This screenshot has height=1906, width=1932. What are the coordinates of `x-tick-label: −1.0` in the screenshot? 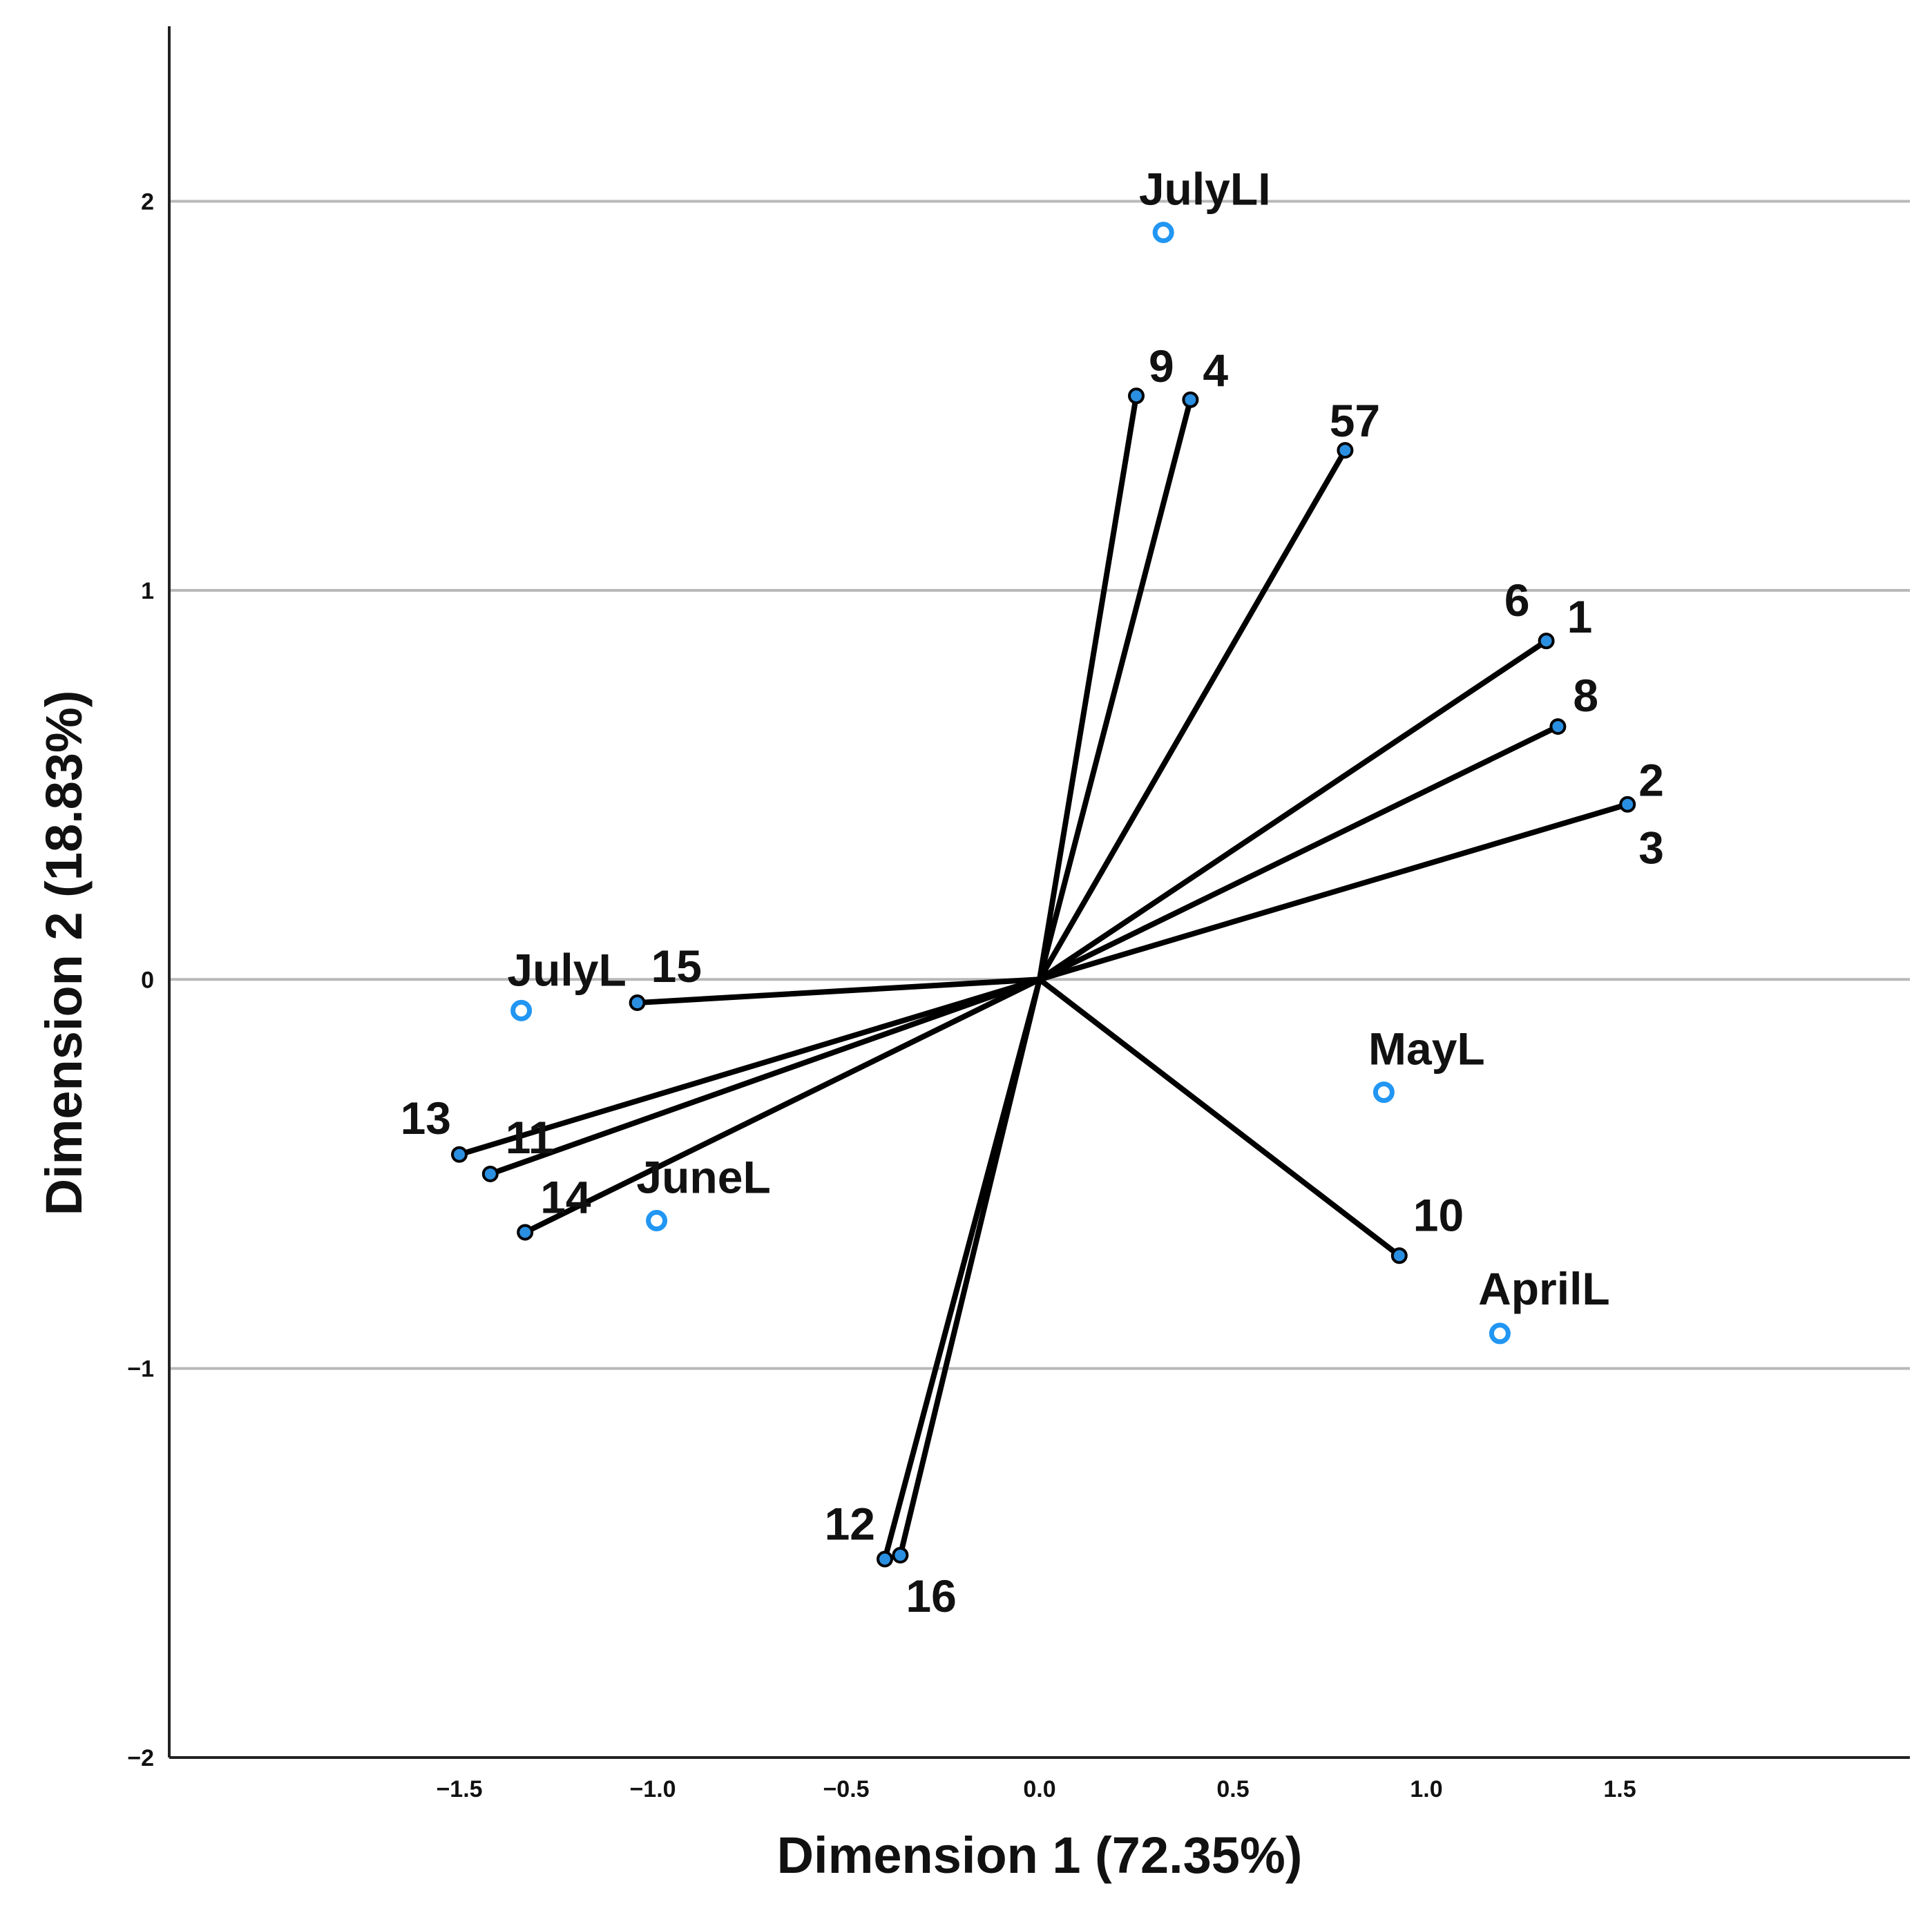 It's located at (652, 1789).